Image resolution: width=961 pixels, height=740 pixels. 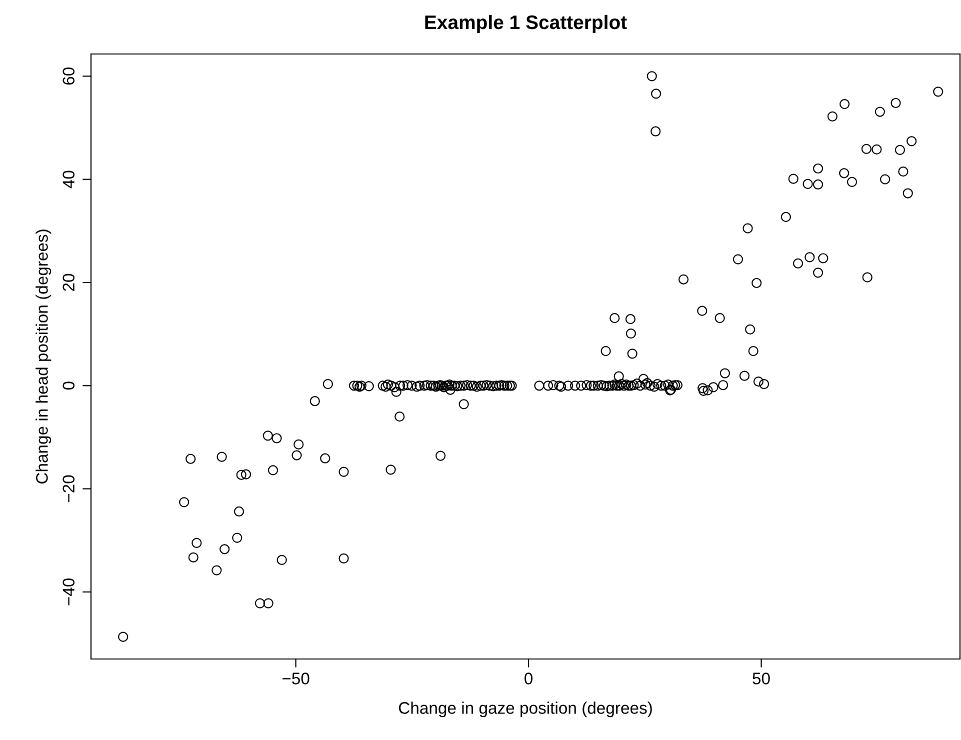 What do you see at coordinates (44, 357) in the screenshot?
I see `y-axis-title: Change in head position (degrees)` at bounding box center [44, 357].